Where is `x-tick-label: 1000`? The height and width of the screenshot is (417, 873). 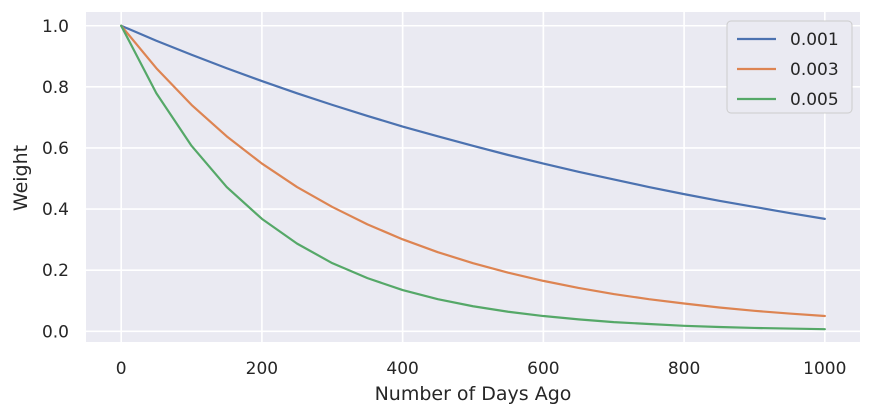 x-tick-label: 1000 is located at coordinates (824, 369).